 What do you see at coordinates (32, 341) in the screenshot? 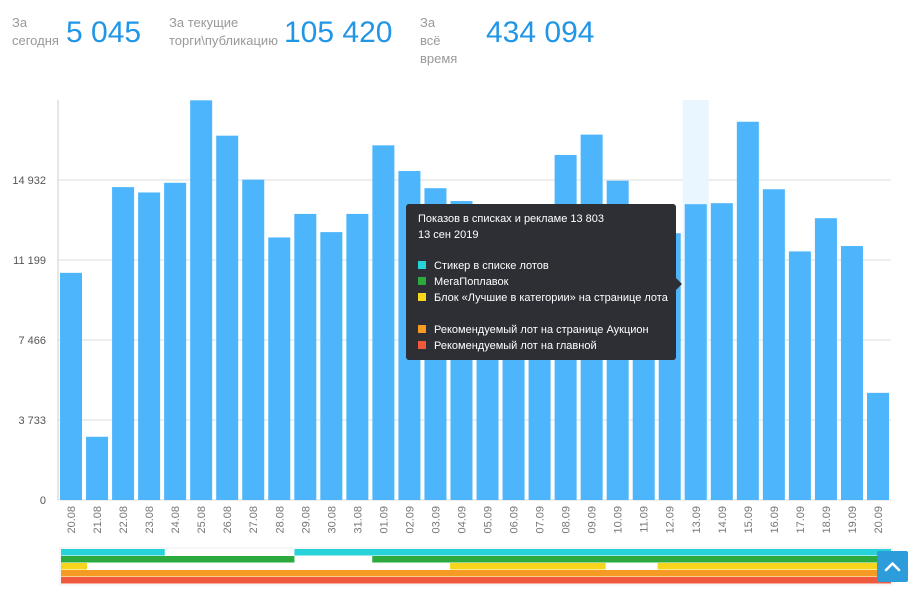
I see `y-tick-label: 7 466` at bounding box center [32, 341].